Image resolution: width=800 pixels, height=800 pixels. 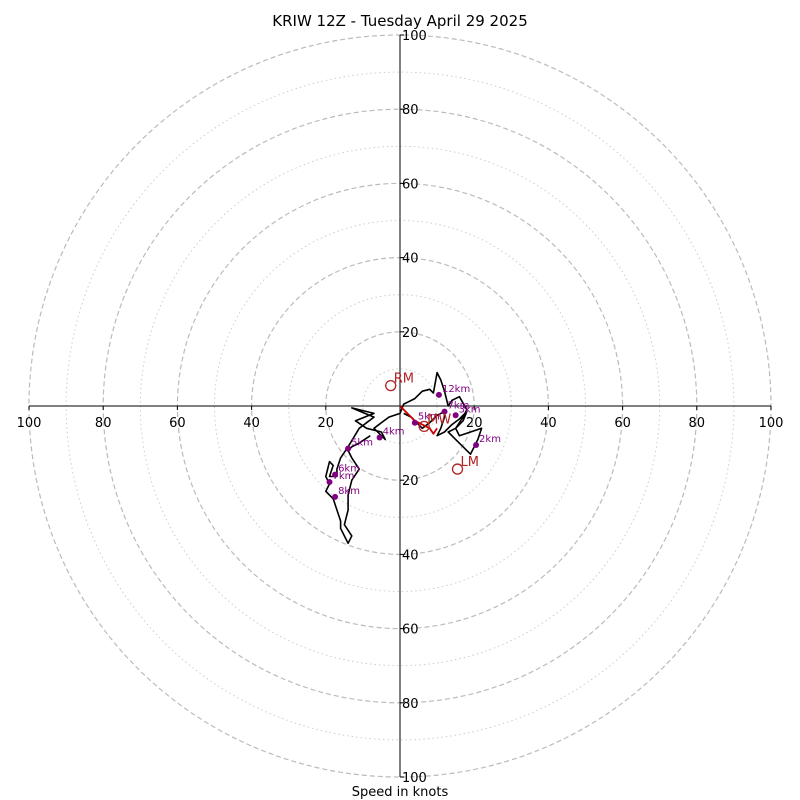 I want to click on wind-trace-line, so click(x=403, y=458).